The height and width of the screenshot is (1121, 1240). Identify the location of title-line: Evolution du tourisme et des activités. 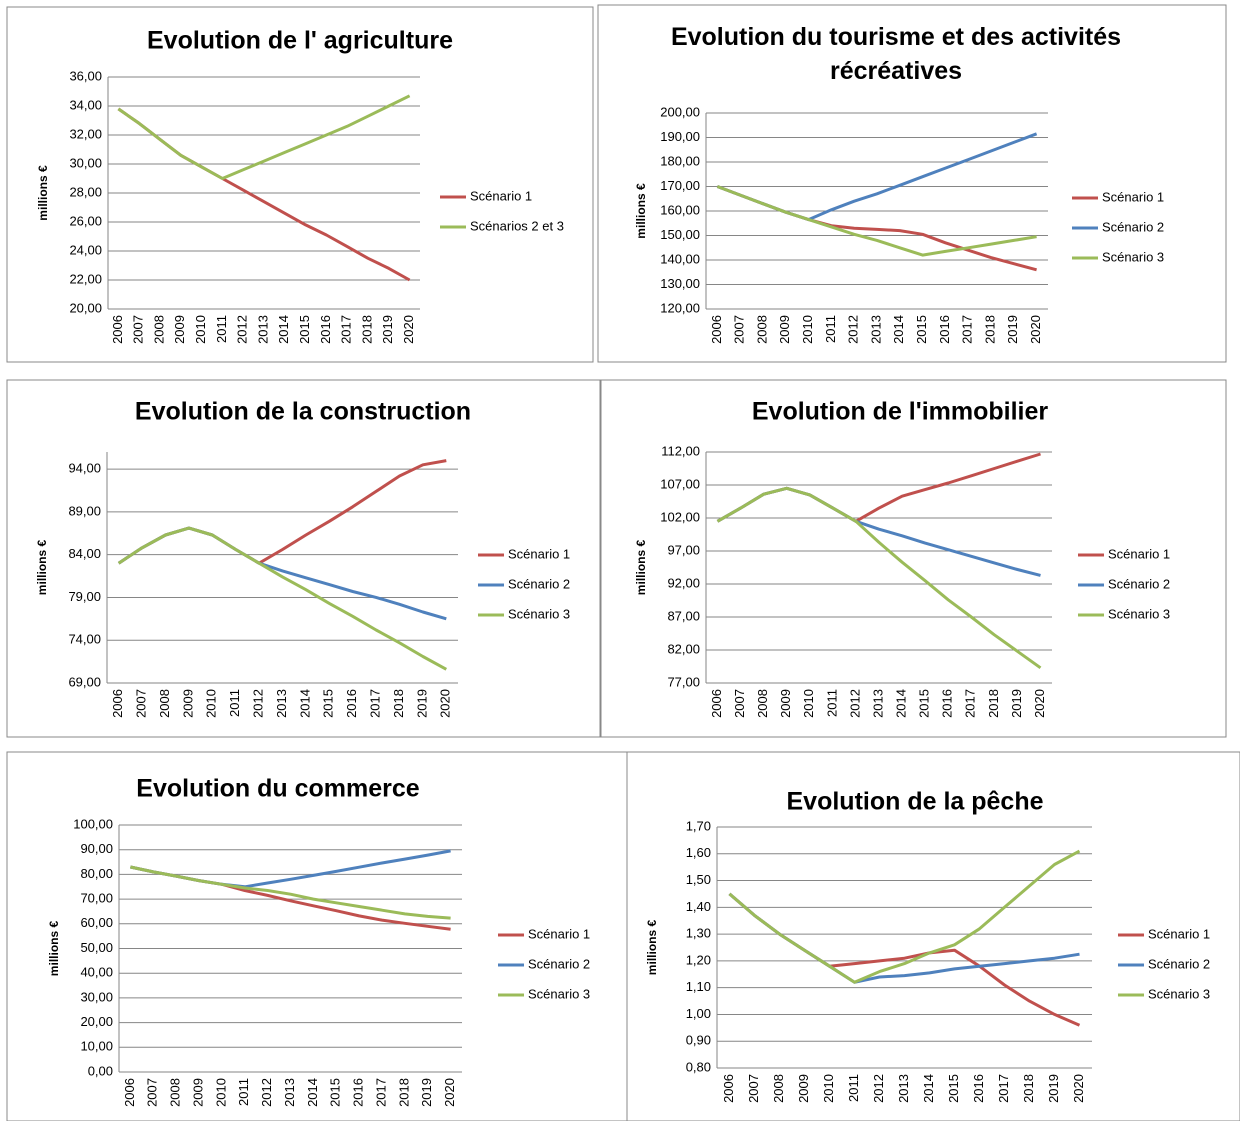
(896, 37).